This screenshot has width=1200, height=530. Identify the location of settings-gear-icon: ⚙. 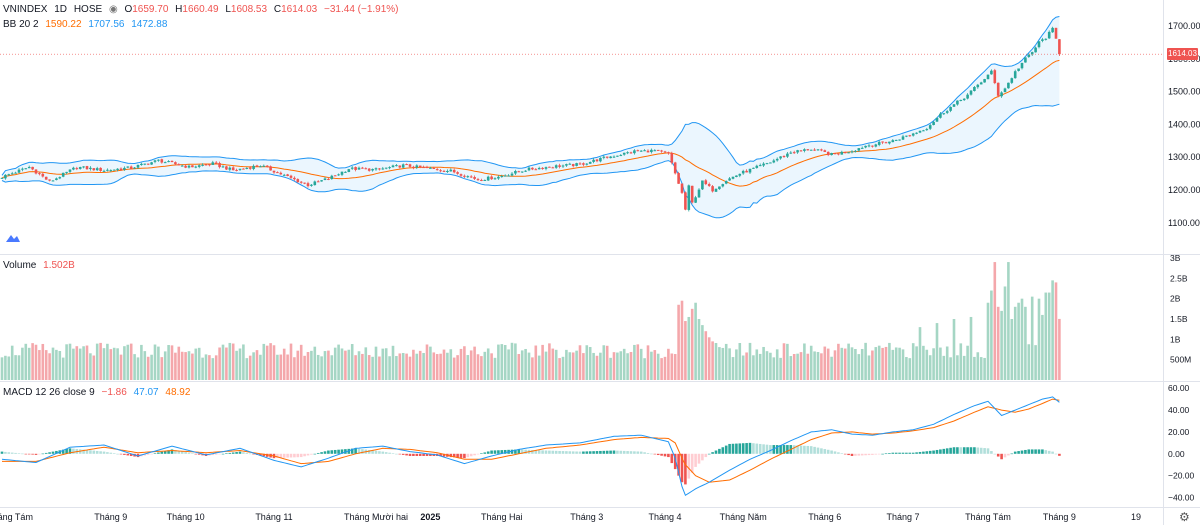
(1184, 517).